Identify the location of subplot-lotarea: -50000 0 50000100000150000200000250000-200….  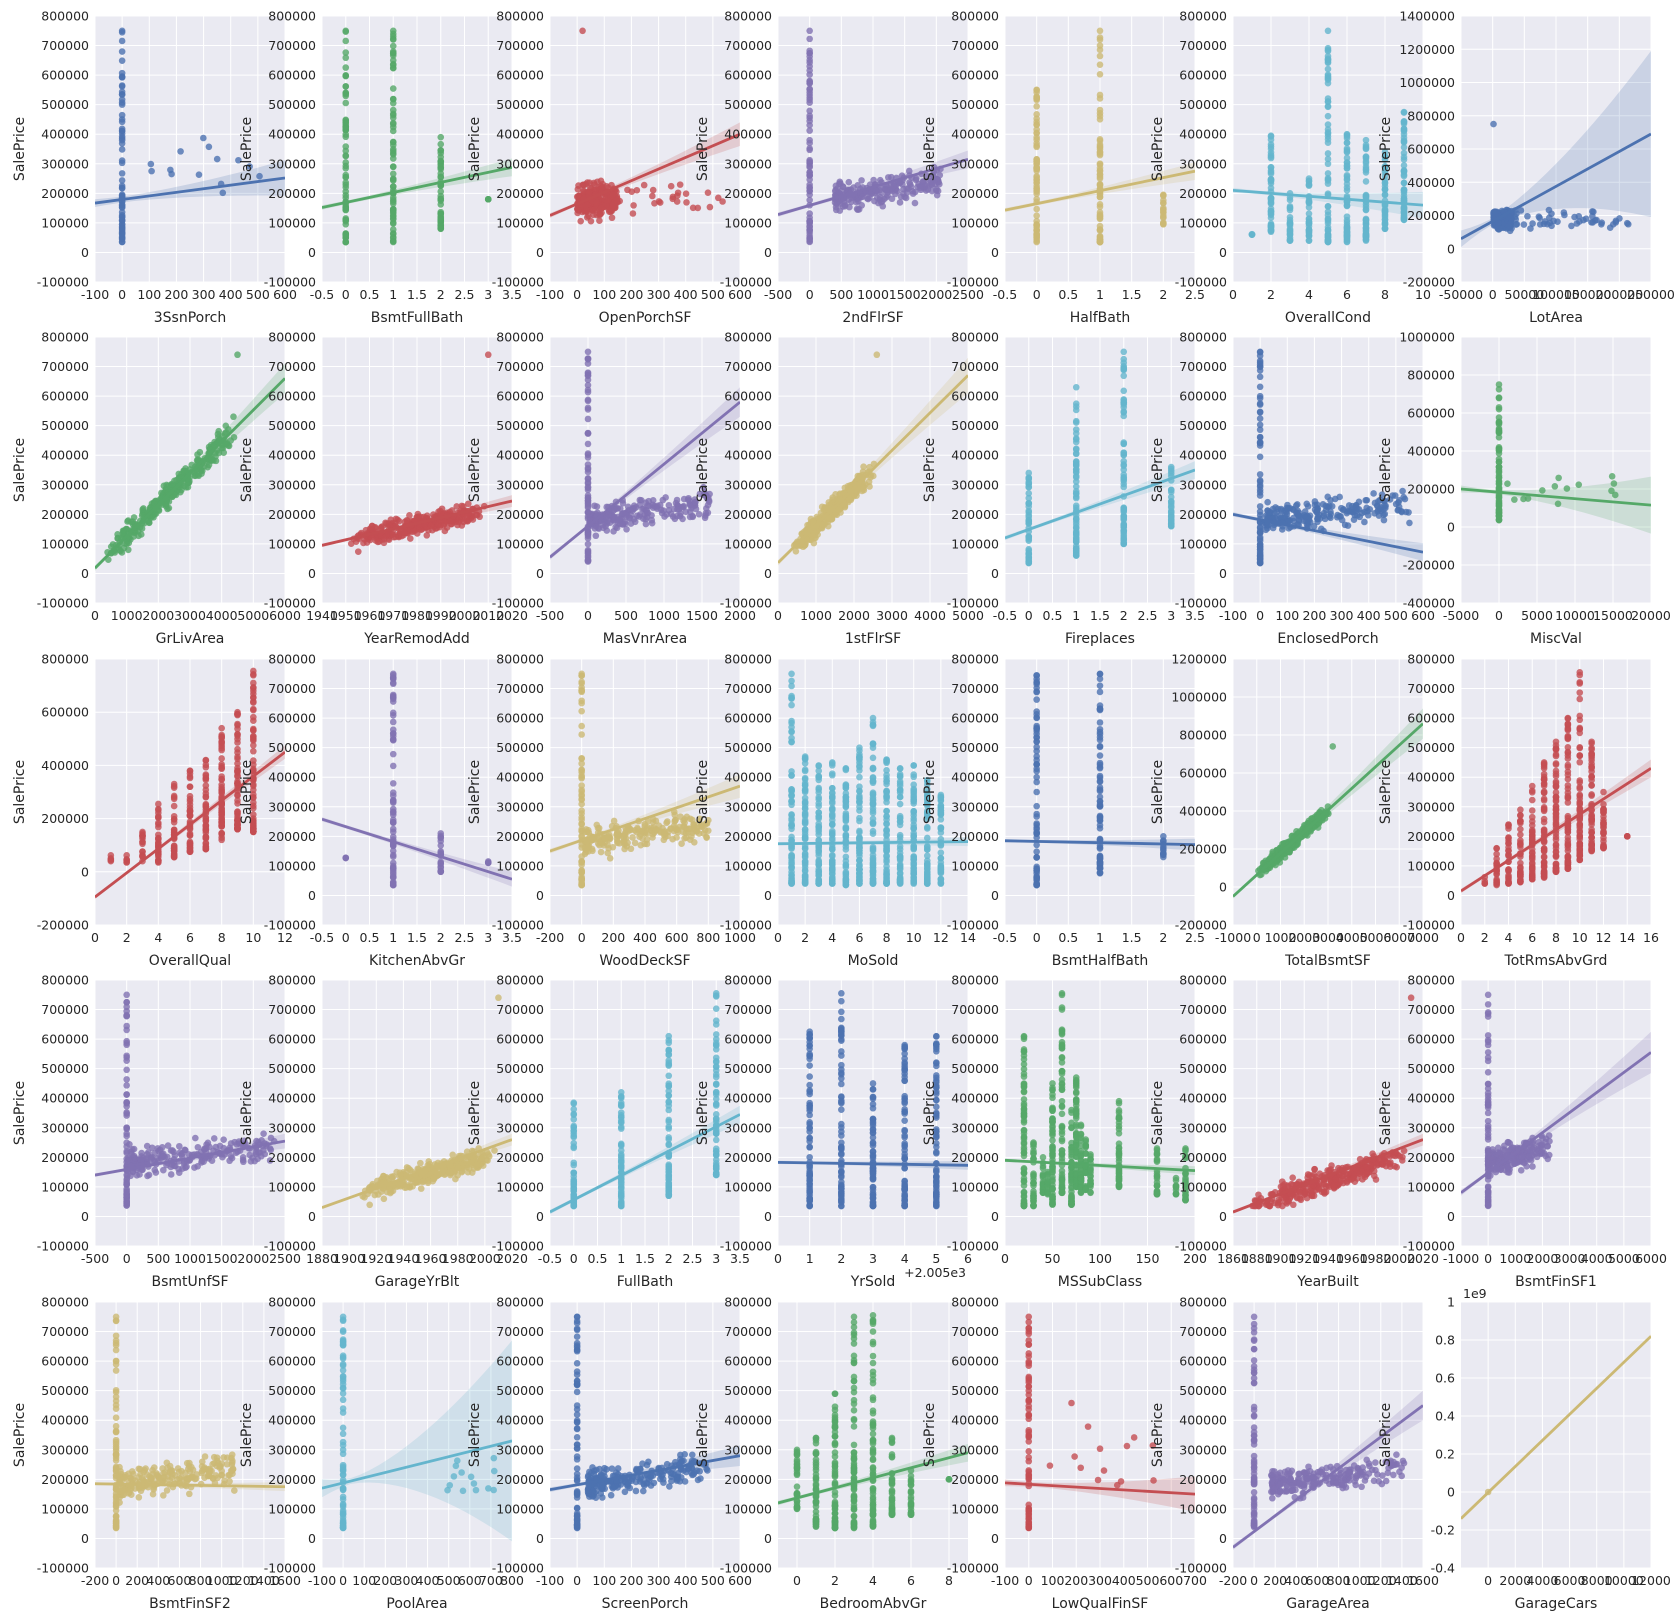
(1526, 168).